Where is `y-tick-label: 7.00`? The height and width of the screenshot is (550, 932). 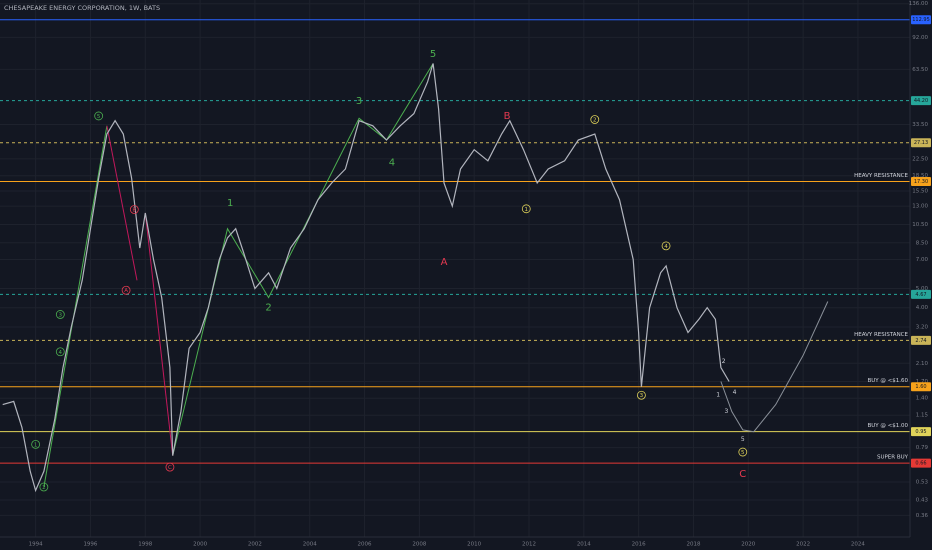 y-tick-label: 7.00 is located at coordinates (922, 260).